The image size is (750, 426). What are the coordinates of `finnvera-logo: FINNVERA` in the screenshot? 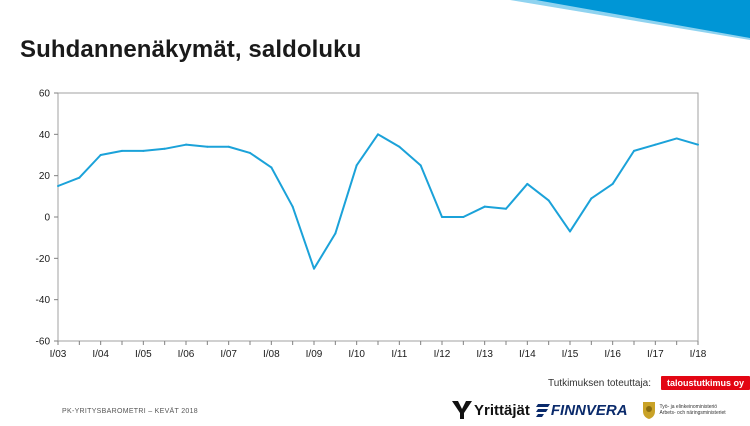 It's located at (581, 410).